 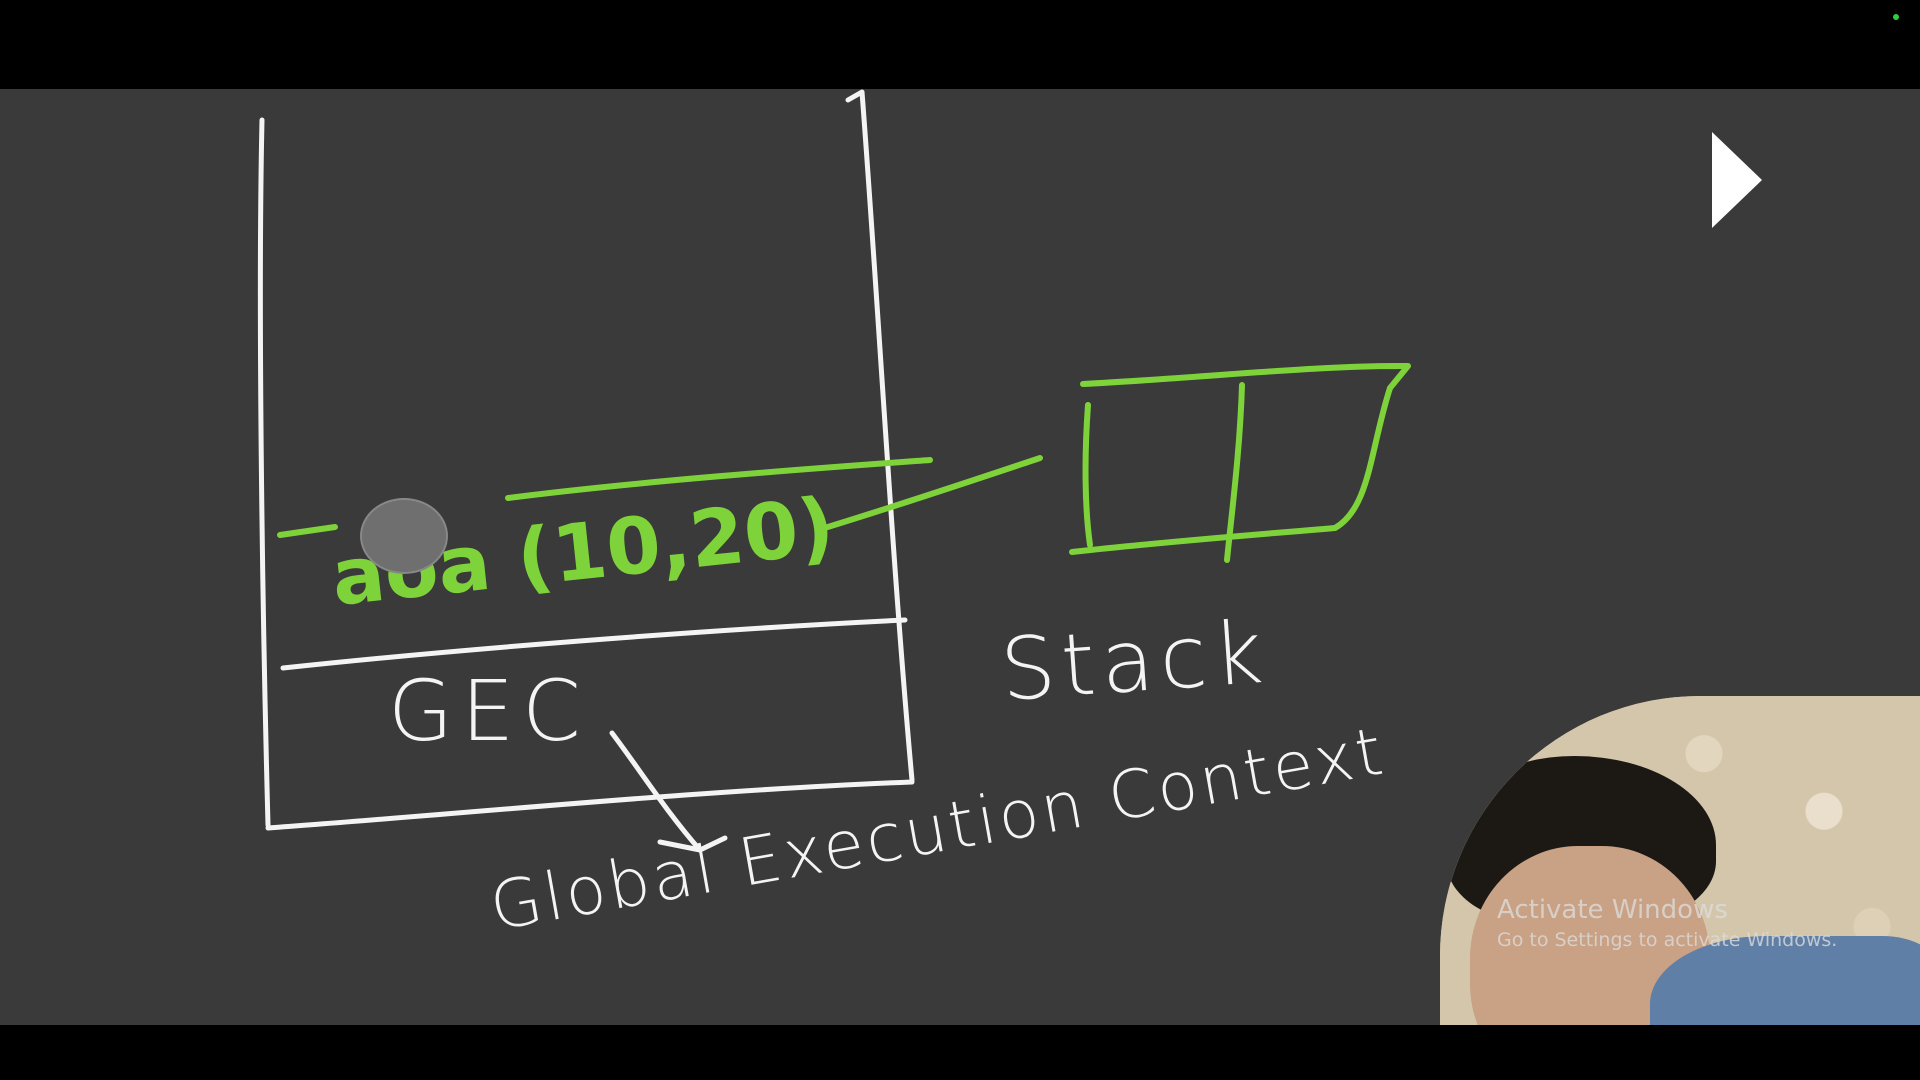 What do you see at coordinates (1612, 910) in the screenshot?
I see `watermark-title: Activate Windows` at bounding box center [1612, 910].